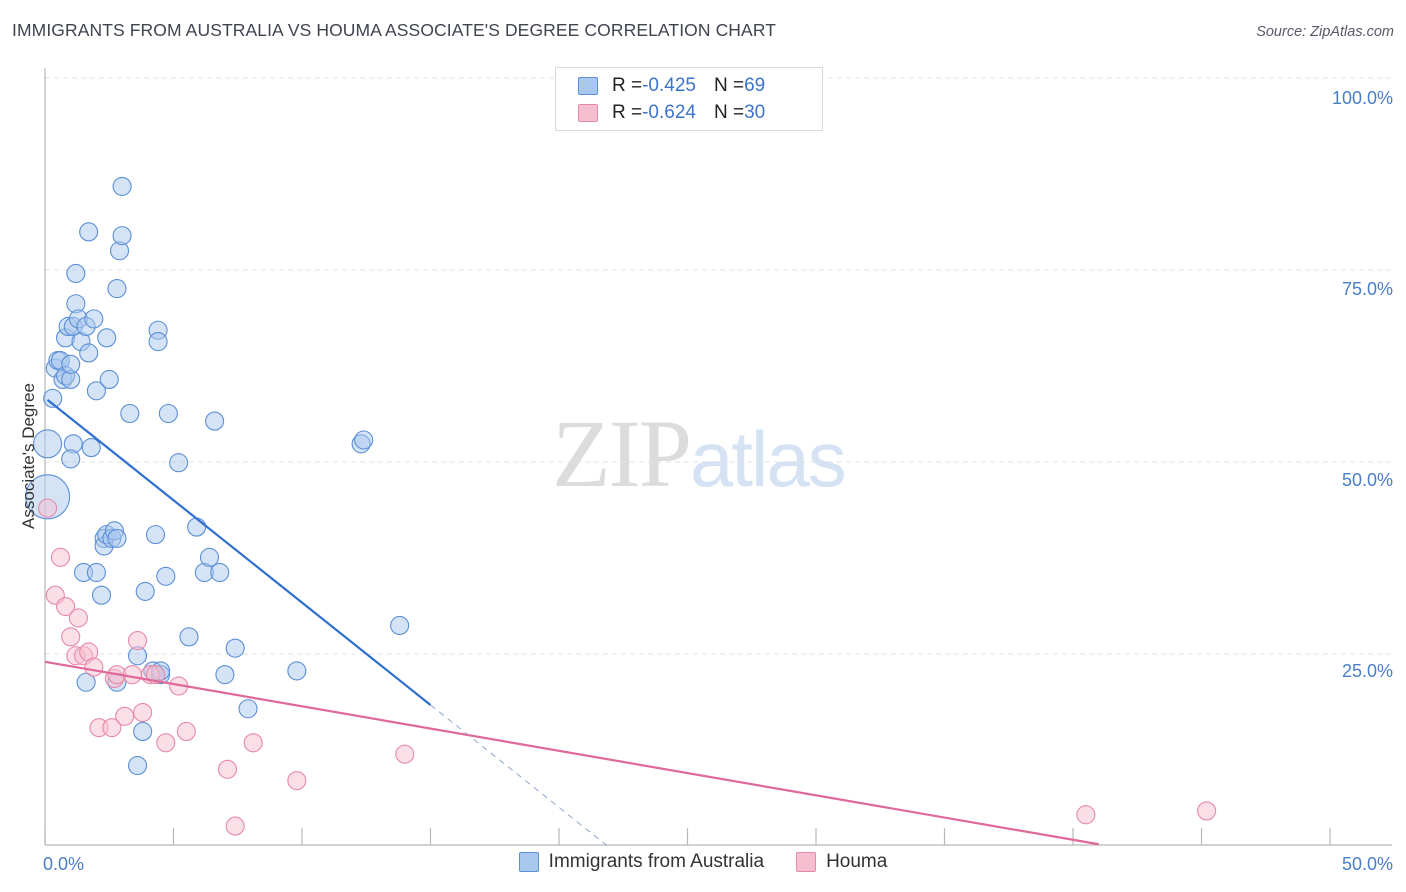 This screenshot has height=892, width=1406. Describe the element at coordinates (857, 861) in the screenshot. I see `legend-label-houma: Houma` at that location.